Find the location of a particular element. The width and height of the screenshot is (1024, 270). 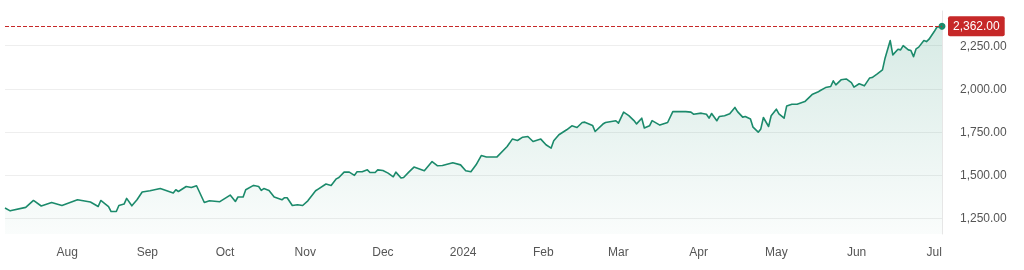

ref-line-label: 2,362.00 is located at coordinates (977, 26).